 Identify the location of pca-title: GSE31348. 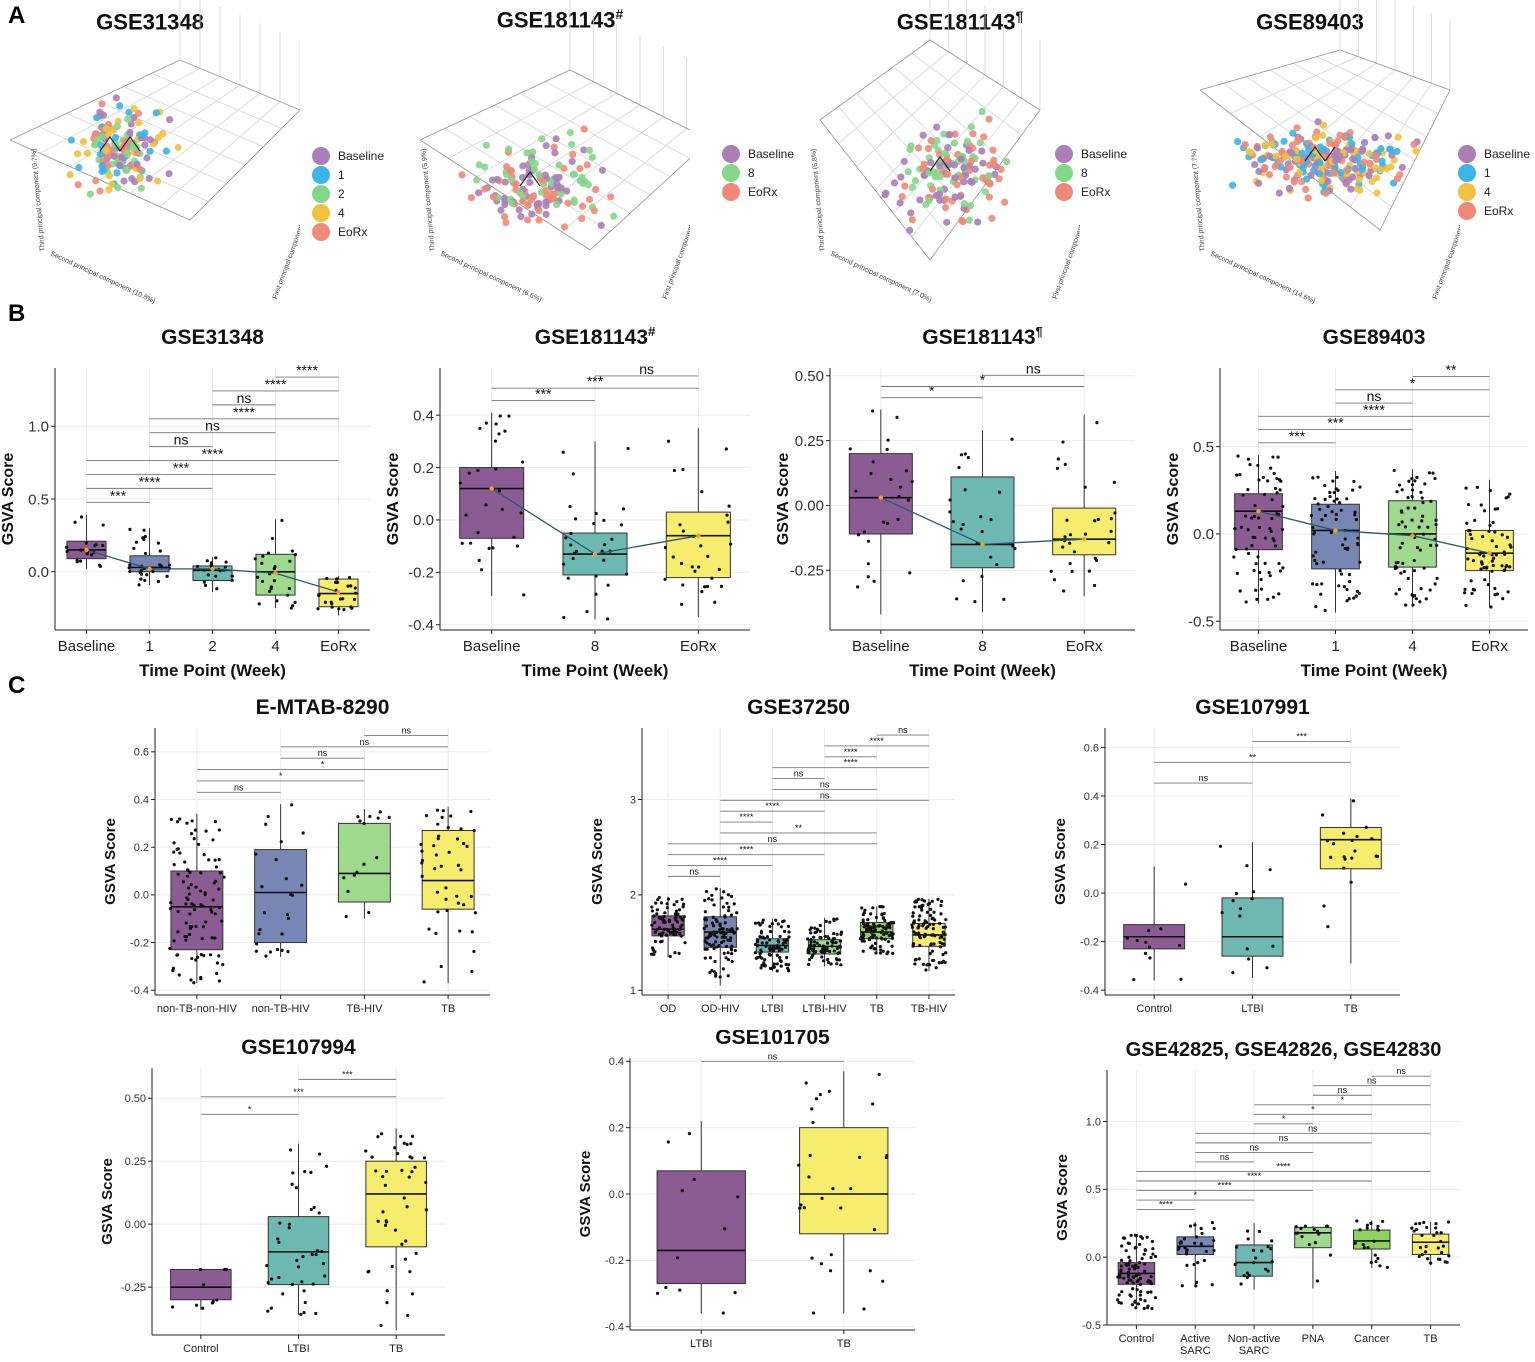
(150, 22).